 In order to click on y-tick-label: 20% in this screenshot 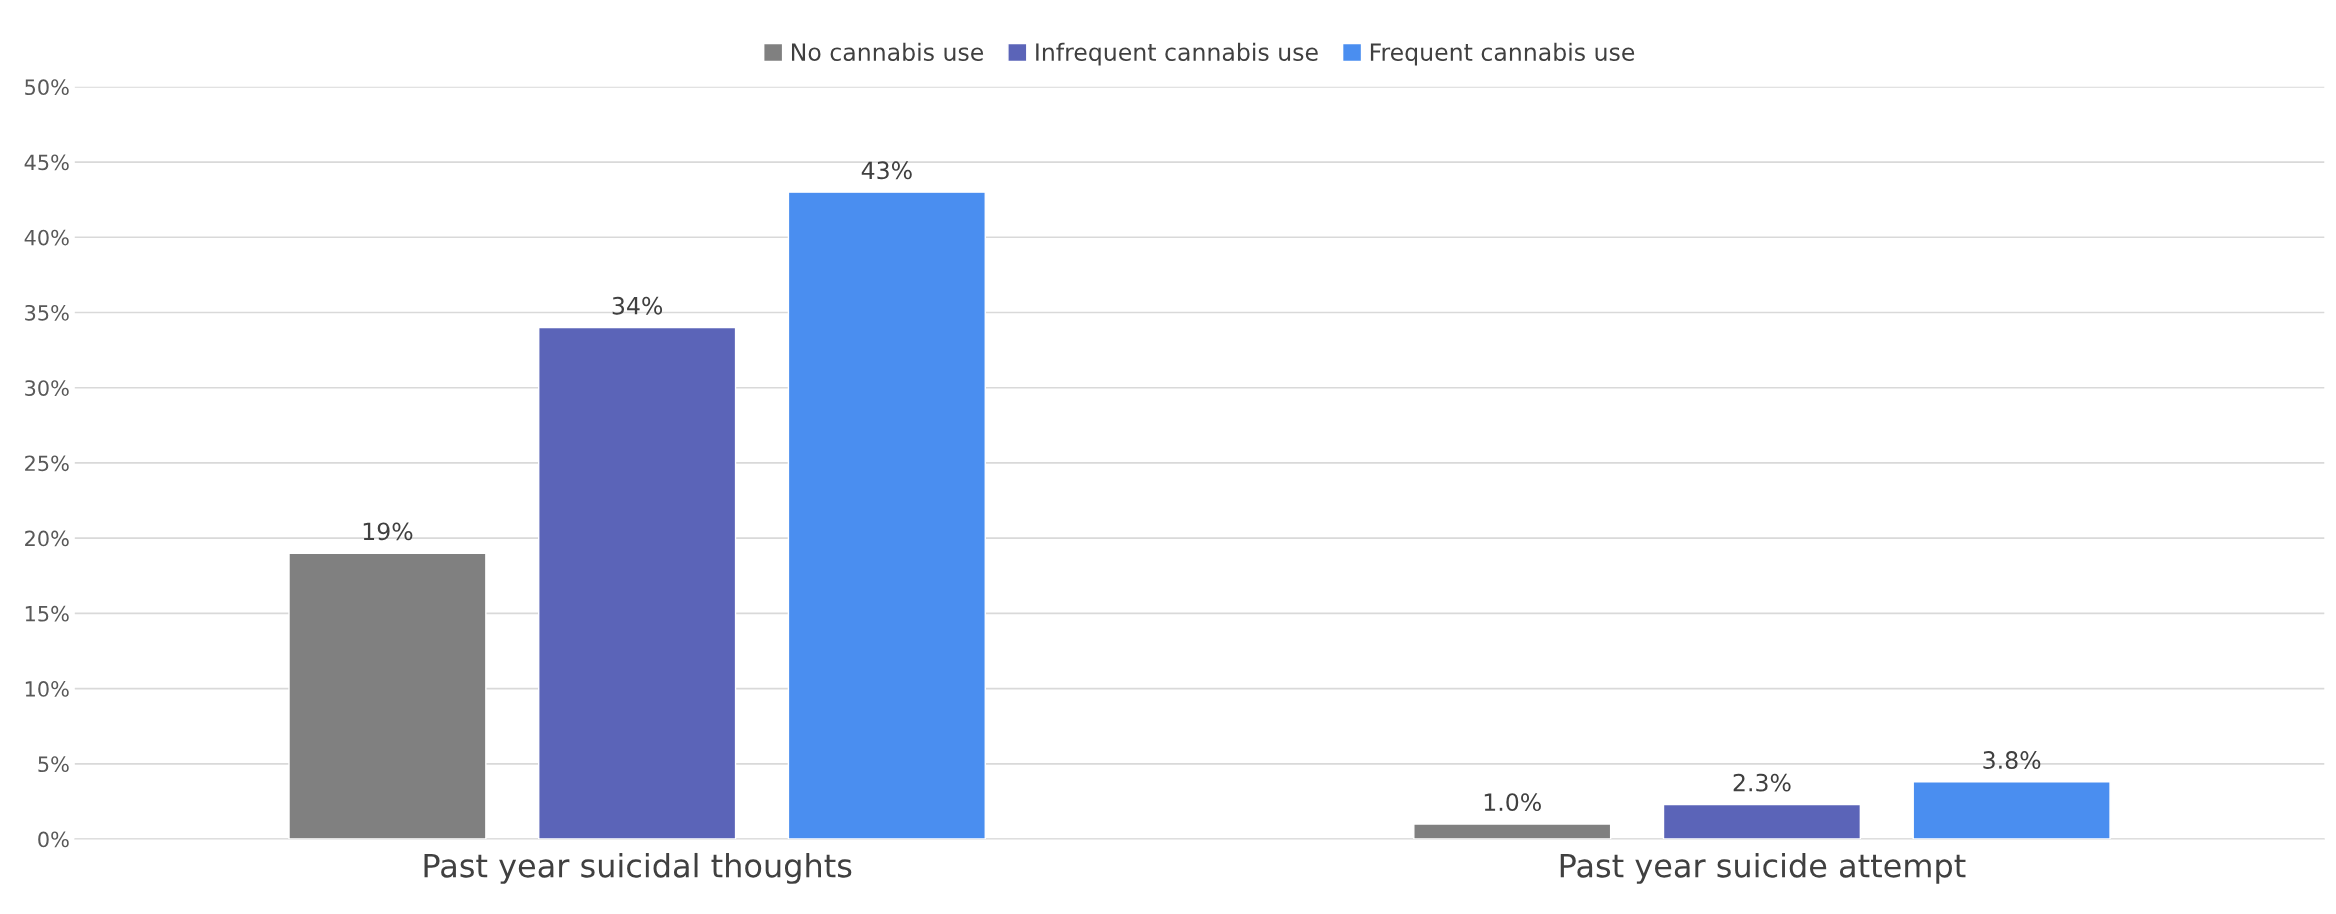, I will do `click(47, 538)`.